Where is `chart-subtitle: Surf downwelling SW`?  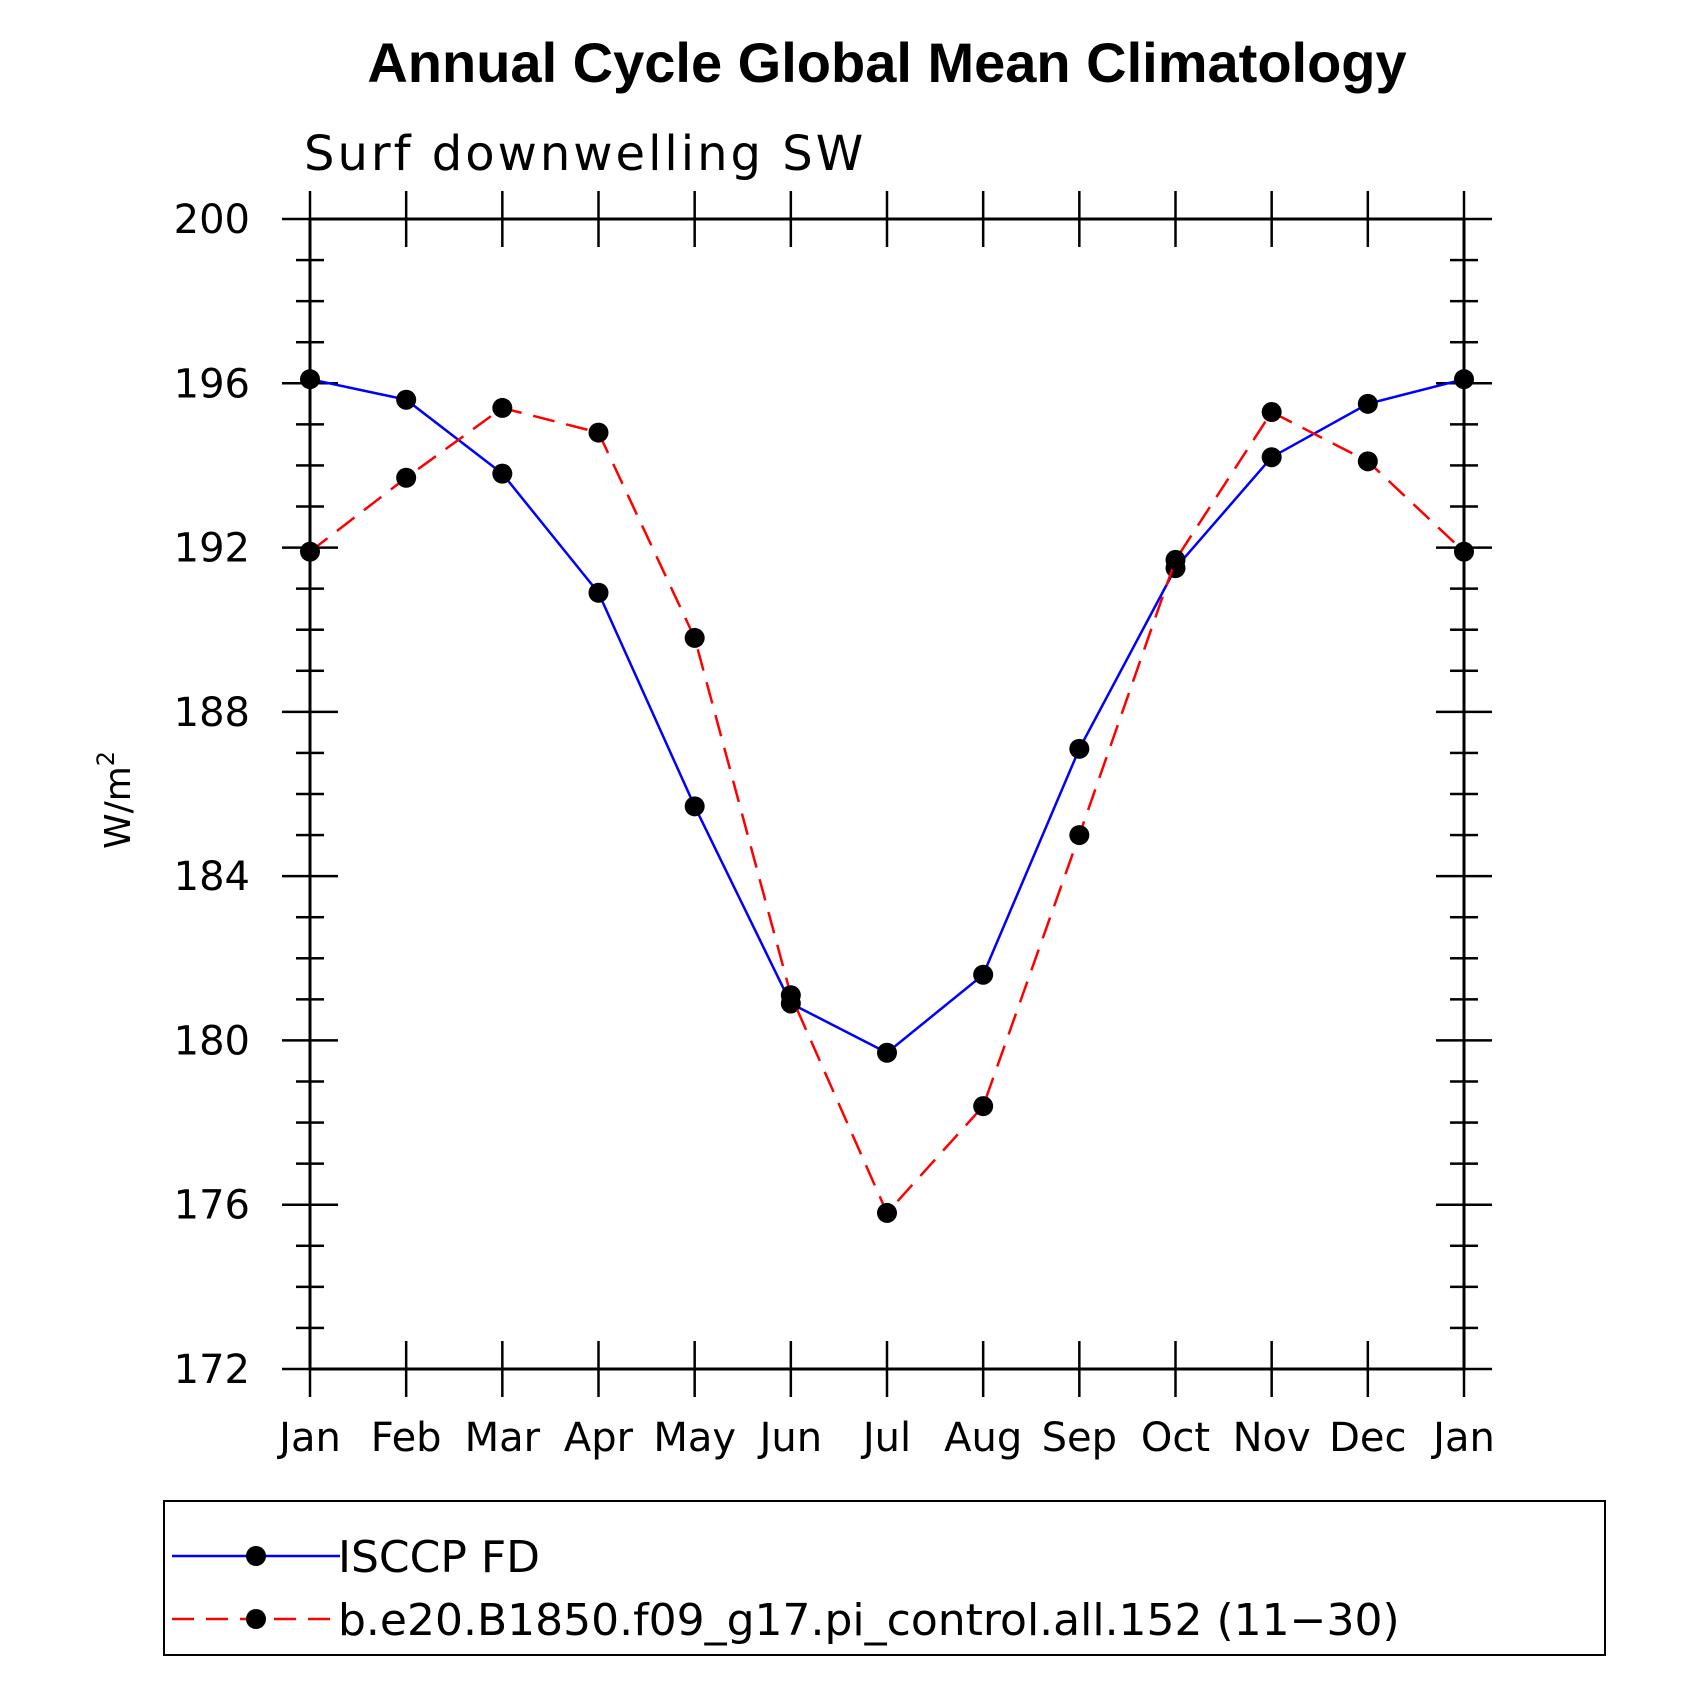
chart-subtitle: Surf downwelling SW is located at coordinates (585, 154).